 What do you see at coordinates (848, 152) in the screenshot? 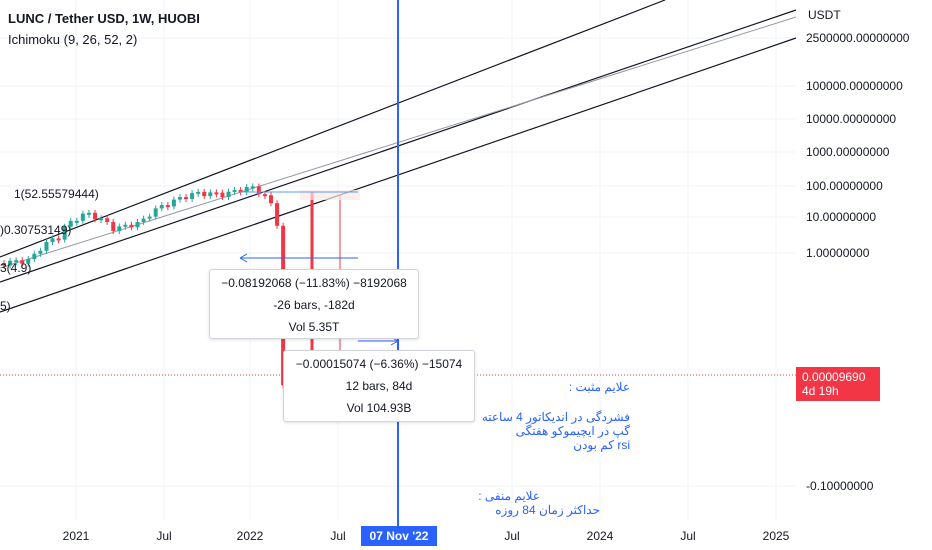
I see `price-tick-3: 1000.00000000` at bounding box center [848, 152].